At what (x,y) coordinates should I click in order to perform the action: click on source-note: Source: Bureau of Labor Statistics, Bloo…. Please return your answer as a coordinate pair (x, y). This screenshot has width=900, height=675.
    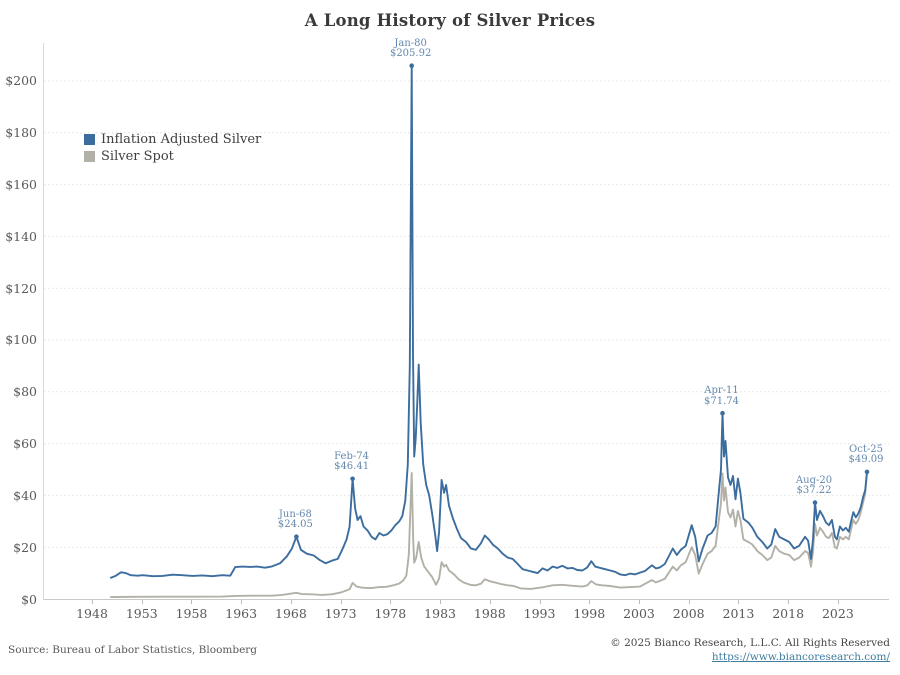
    Looking at the image, I should click on (133, 650).